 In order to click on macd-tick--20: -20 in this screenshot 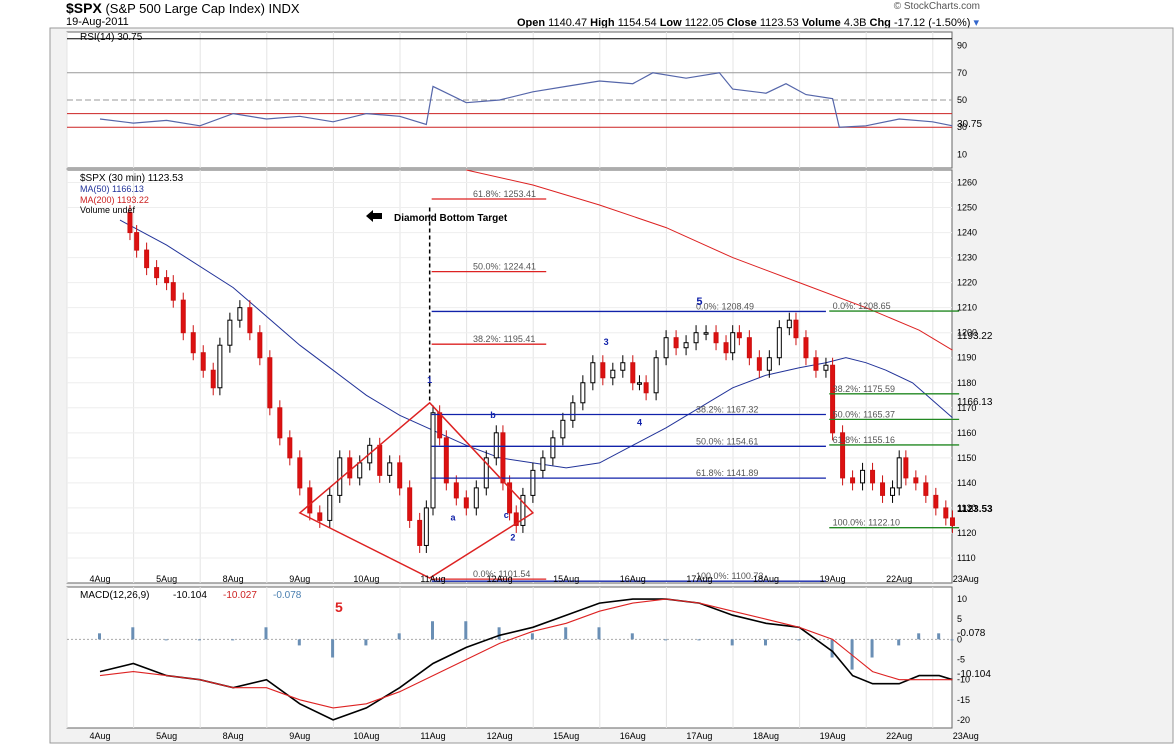, I will do `click(963, 720)`.